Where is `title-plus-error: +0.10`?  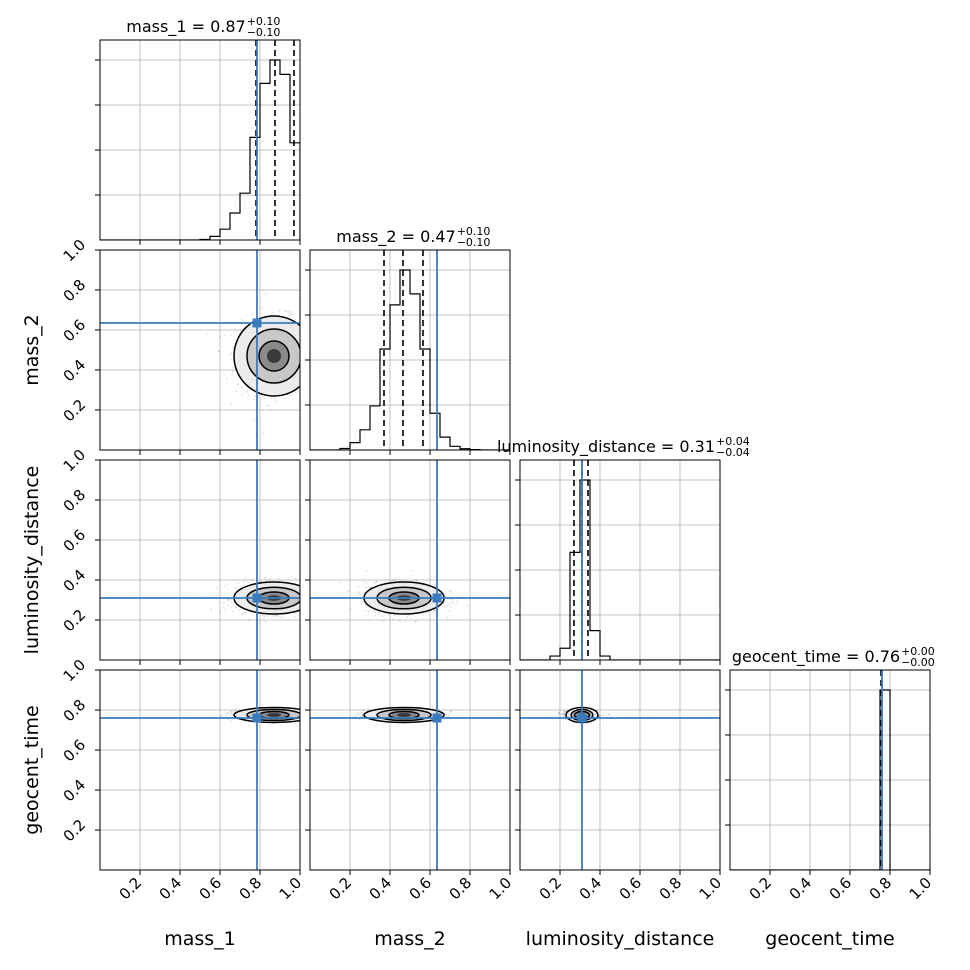
title-plus-error: +0.10 is located at coordinates (264, 21).